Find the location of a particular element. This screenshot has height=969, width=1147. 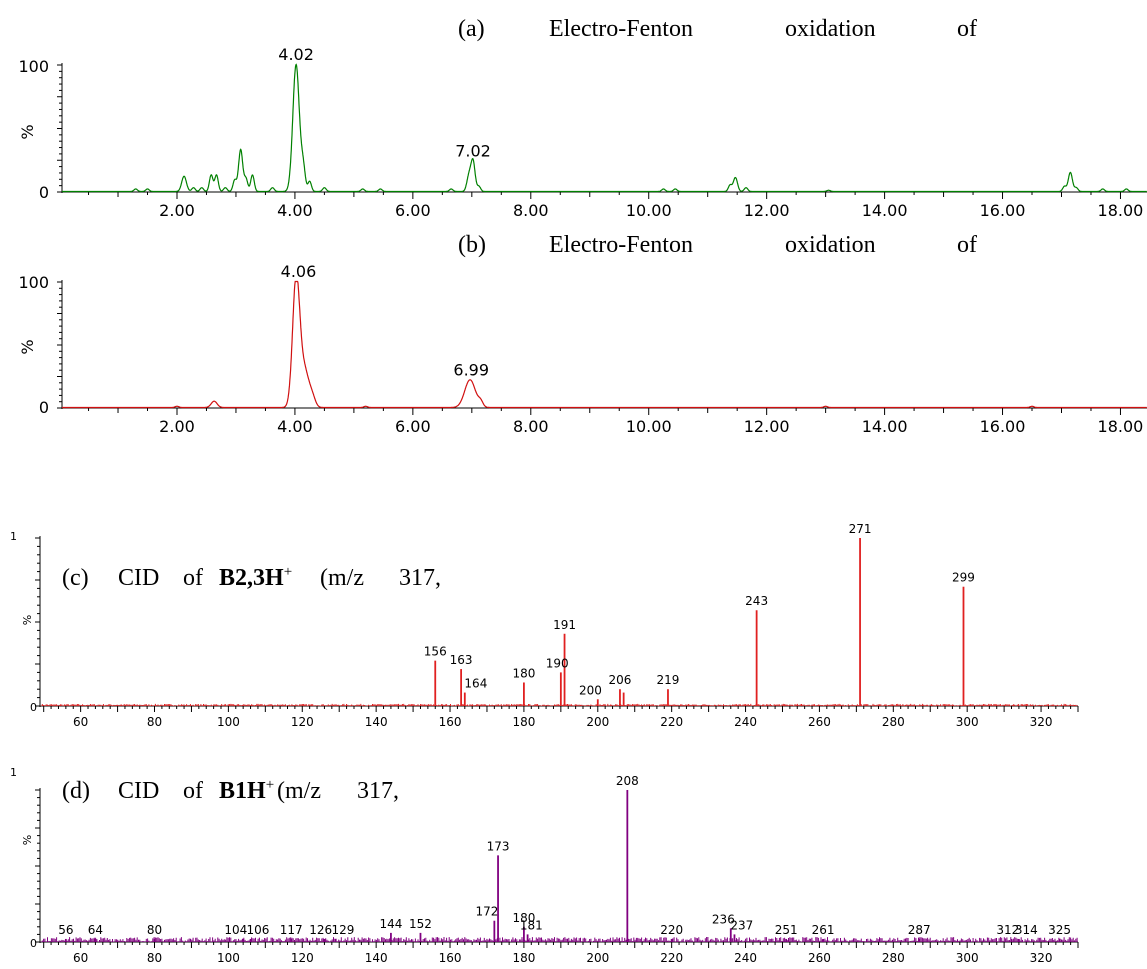

x-tick-label: 240 is located at coordinates (745, 722).